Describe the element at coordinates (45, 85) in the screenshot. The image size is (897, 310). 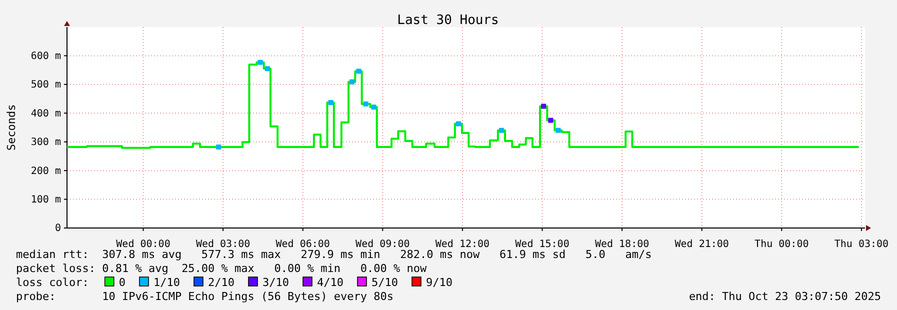
I see `y-tick-label: 500 m` at that location.